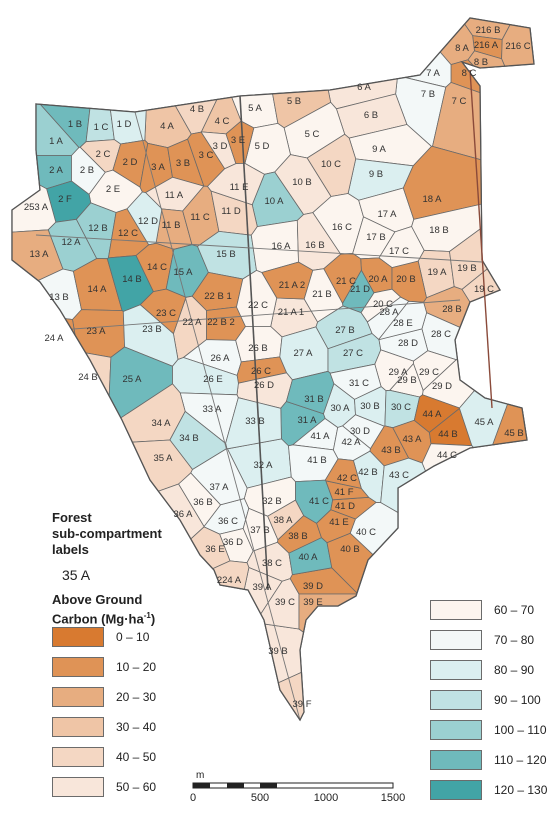  Describe the element at coordinates (433, 73) in the screenshot. I see `compartment-label: 7 A` at that location.